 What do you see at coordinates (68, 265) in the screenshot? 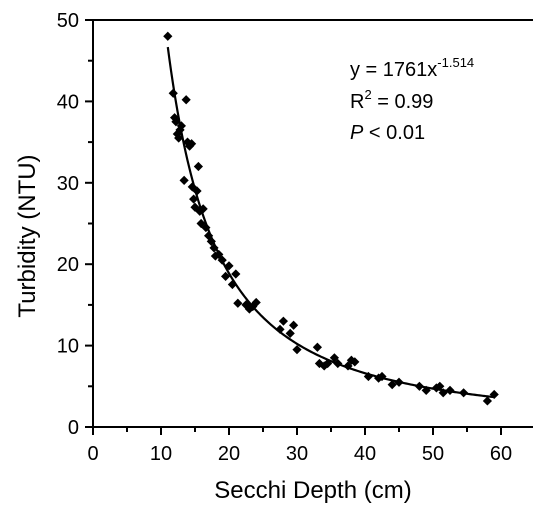
I see `y-tick-label: 20` at bounding box center [68, 265].